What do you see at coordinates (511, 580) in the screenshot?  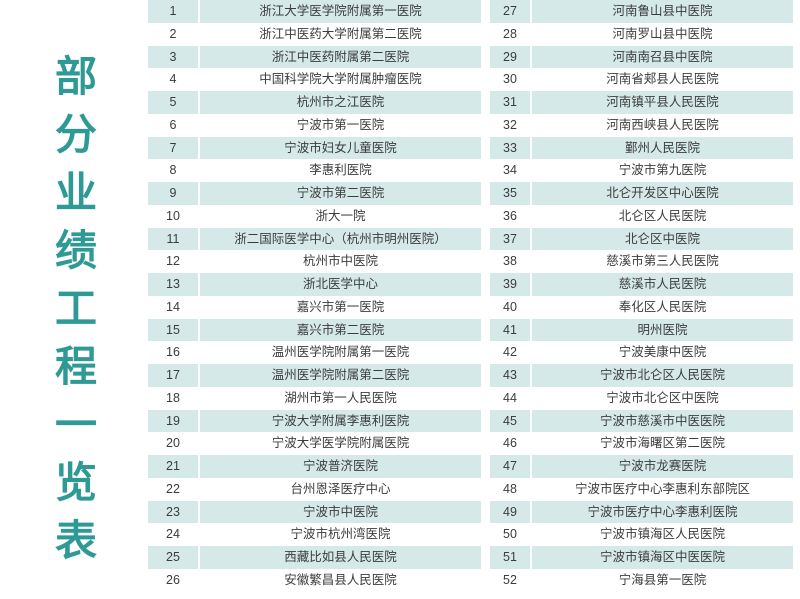 I see `row-index-cell: 52` at bounding box center [511, 580].